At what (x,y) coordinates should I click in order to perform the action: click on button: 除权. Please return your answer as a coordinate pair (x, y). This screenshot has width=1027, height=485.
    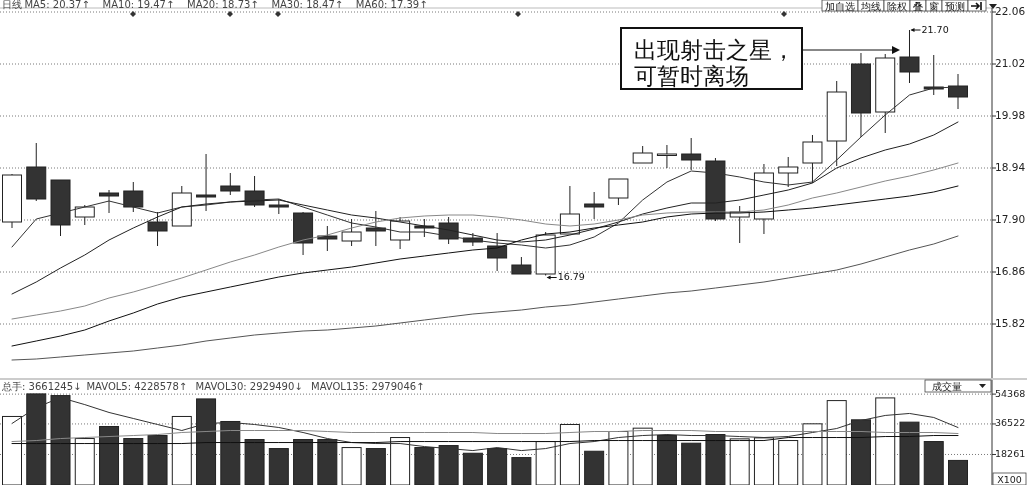
    Looking at the image, I should click on (897, 6).